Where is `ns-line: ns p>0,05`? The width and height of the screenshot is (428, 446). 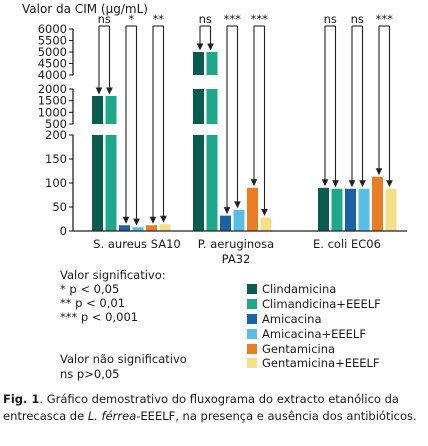 ns-line: ns p>0,05 is located at coordinates (90, 374).